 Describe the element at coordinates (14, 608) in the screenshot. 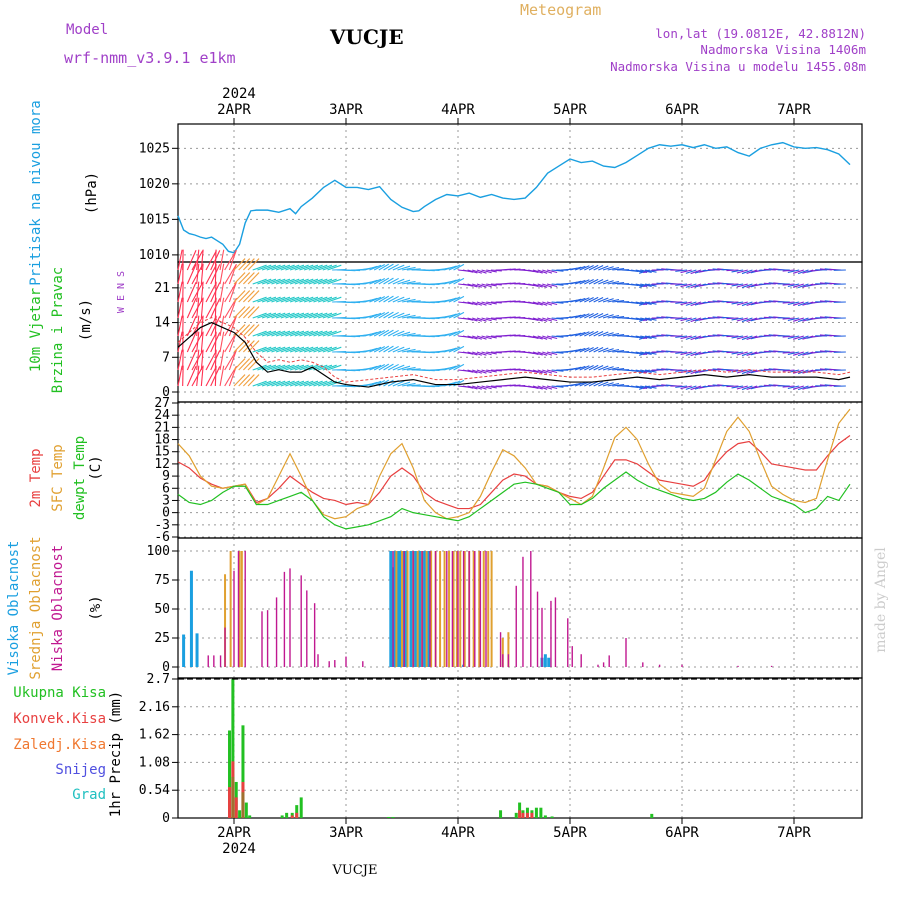

I see `cloud-title-high: Visoka Oblacnost` at that location.